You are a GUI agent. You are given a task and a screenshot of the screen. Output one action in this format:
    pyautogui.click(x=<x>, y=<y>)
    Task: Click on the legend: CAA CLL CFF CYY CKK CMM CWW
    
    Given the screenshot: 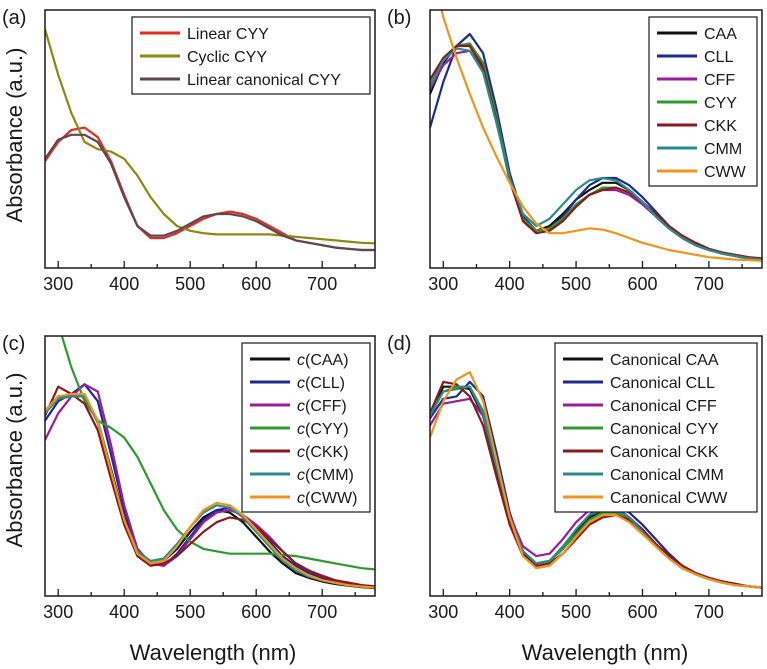 What is the action you would take?
    pyautogui.click(x=703, y=101)
    